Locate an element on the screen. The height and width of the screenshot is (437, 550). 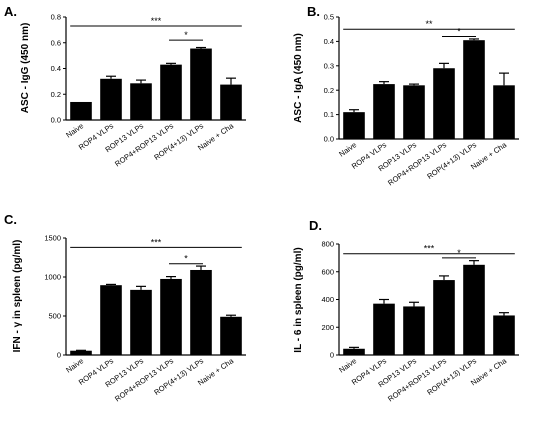
y-tick-label: 0.8 is located at coordinates (56, 17).